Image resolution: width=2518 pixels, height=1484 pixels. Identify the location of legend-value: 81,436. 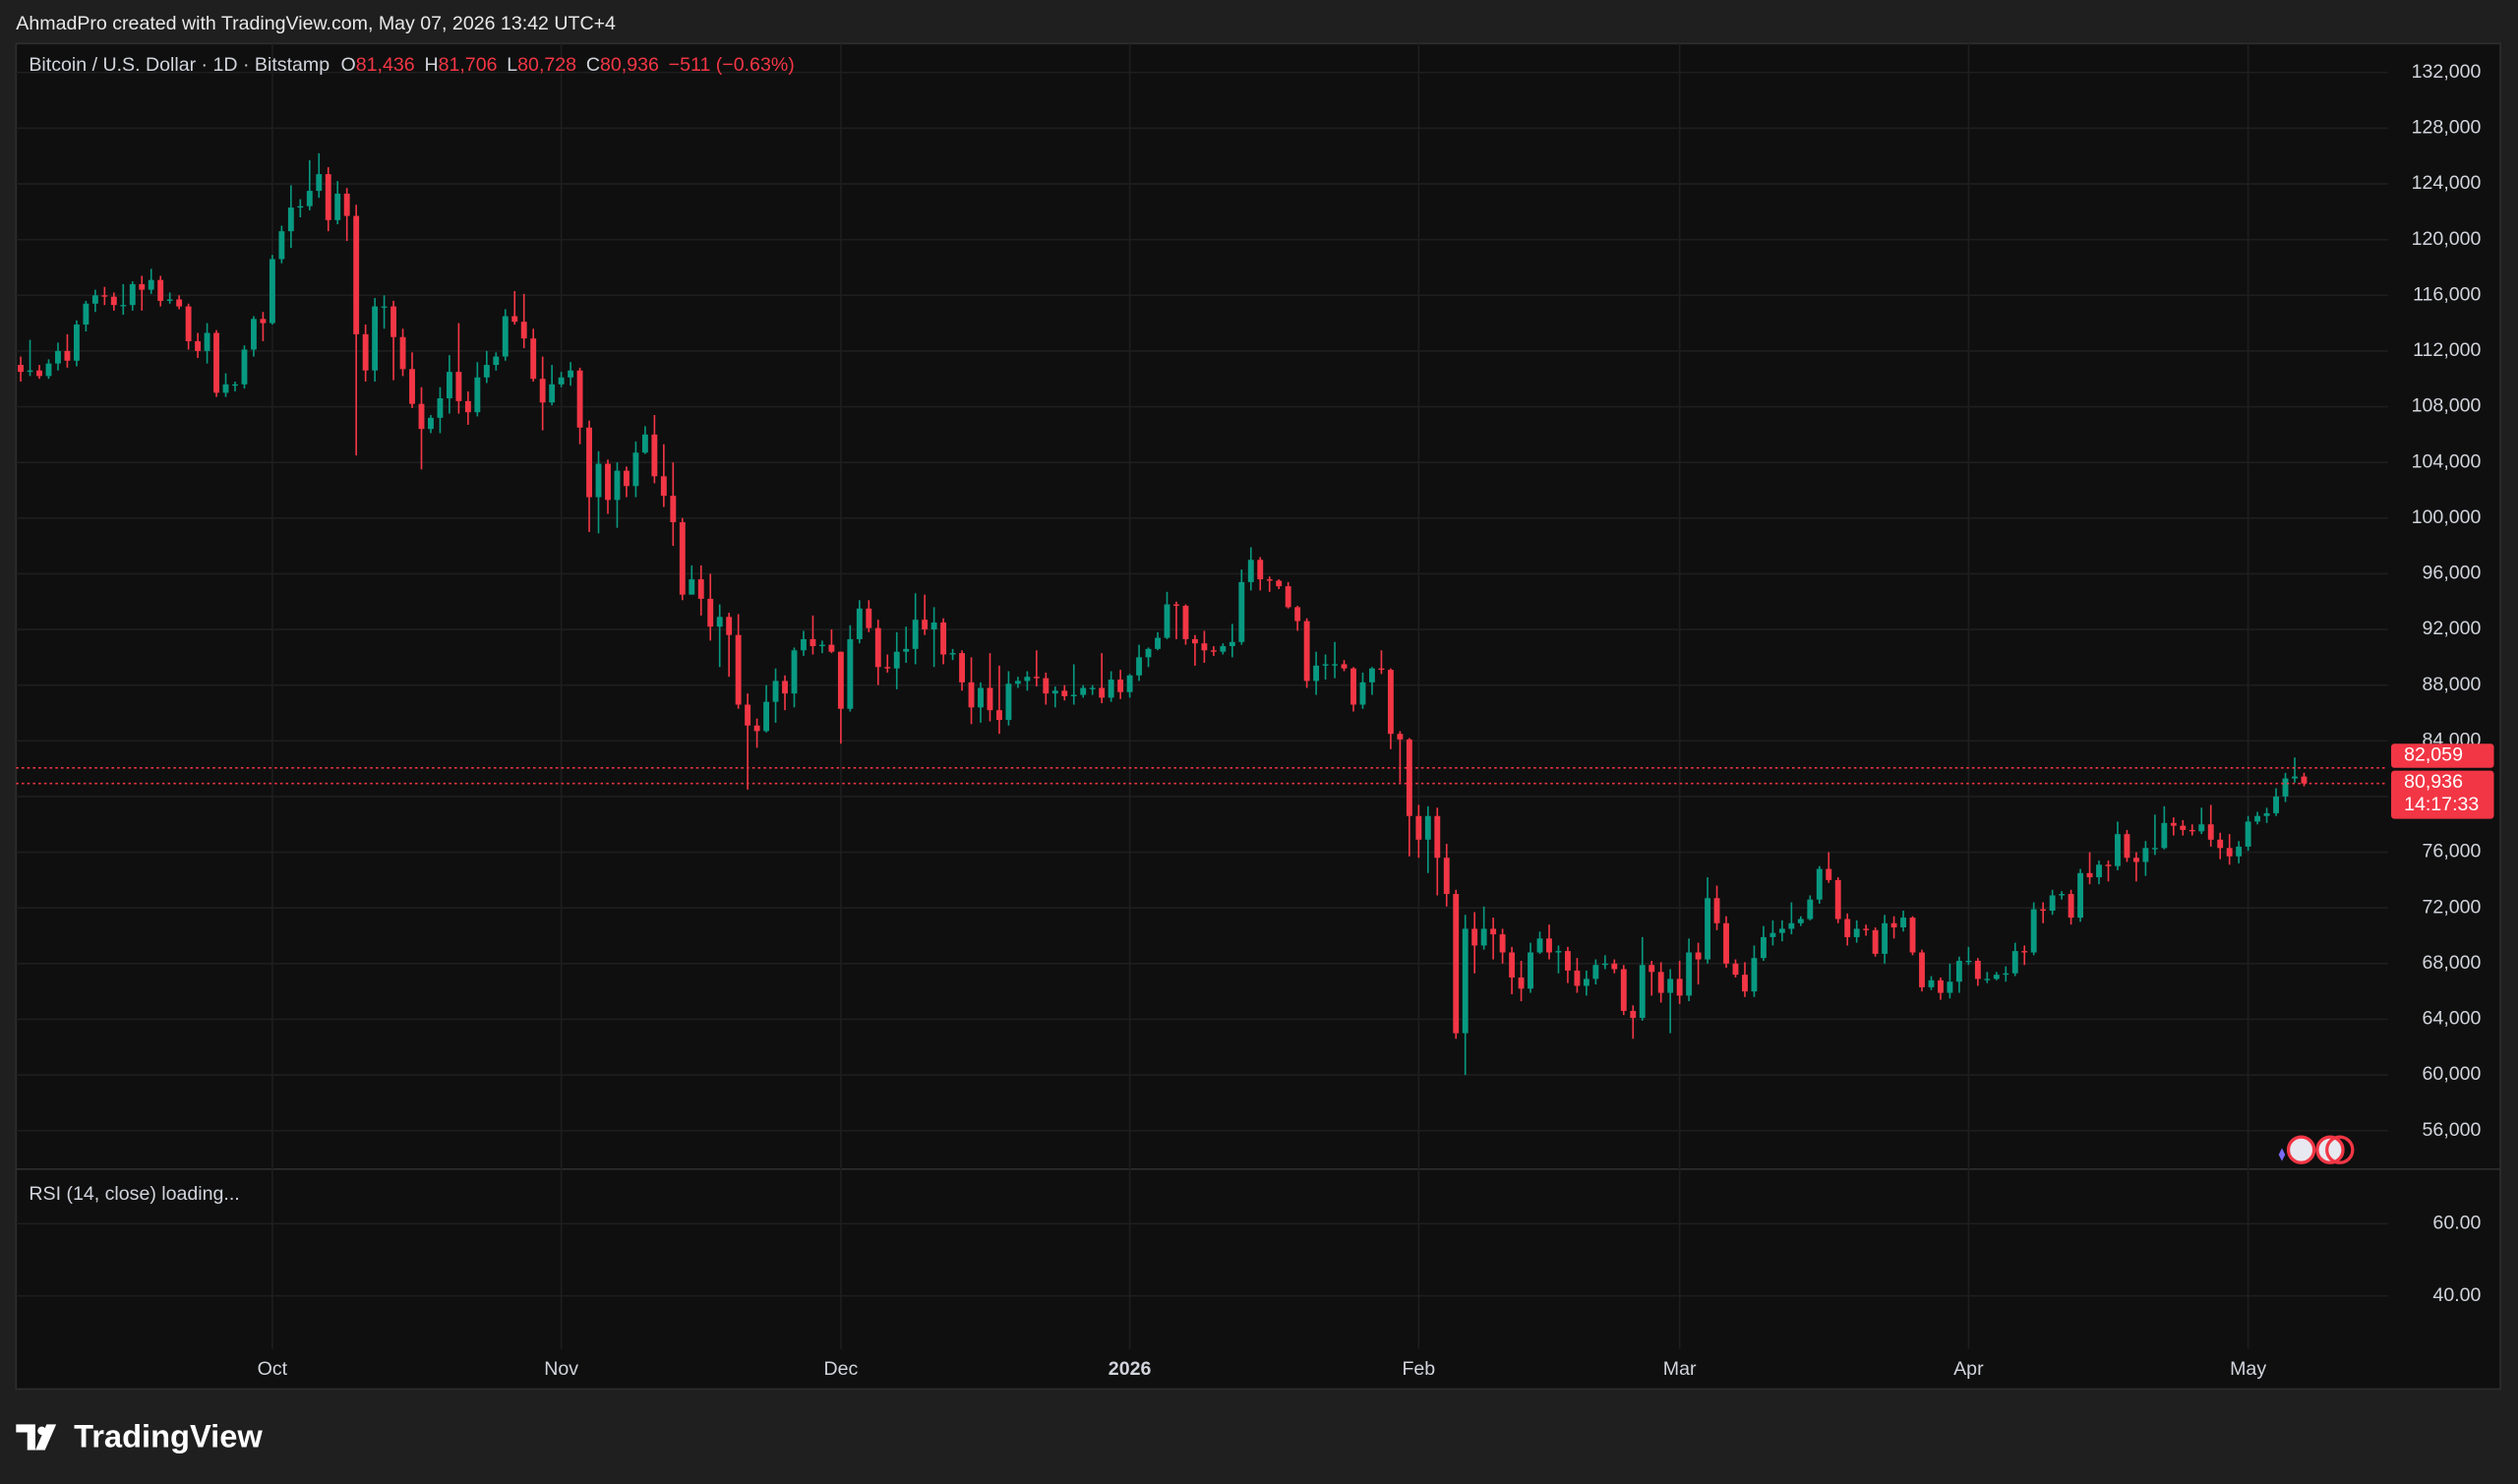
(385, 65).